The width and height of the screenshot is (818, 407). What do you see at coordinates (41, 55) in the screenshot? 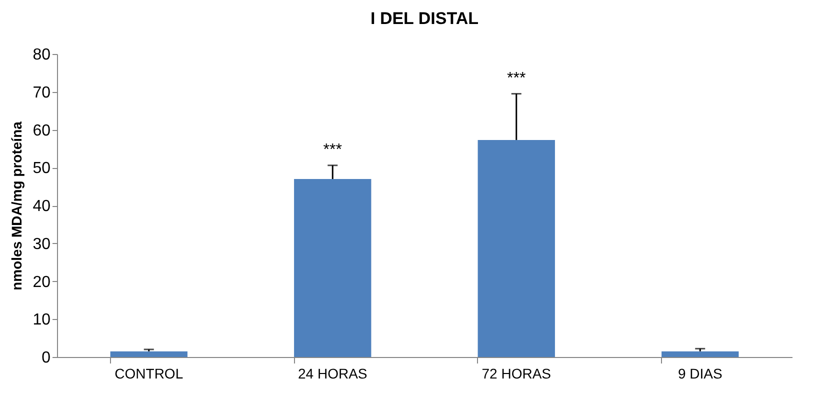
I see `y-tick-label: 80` at bounding box center [41, 55].